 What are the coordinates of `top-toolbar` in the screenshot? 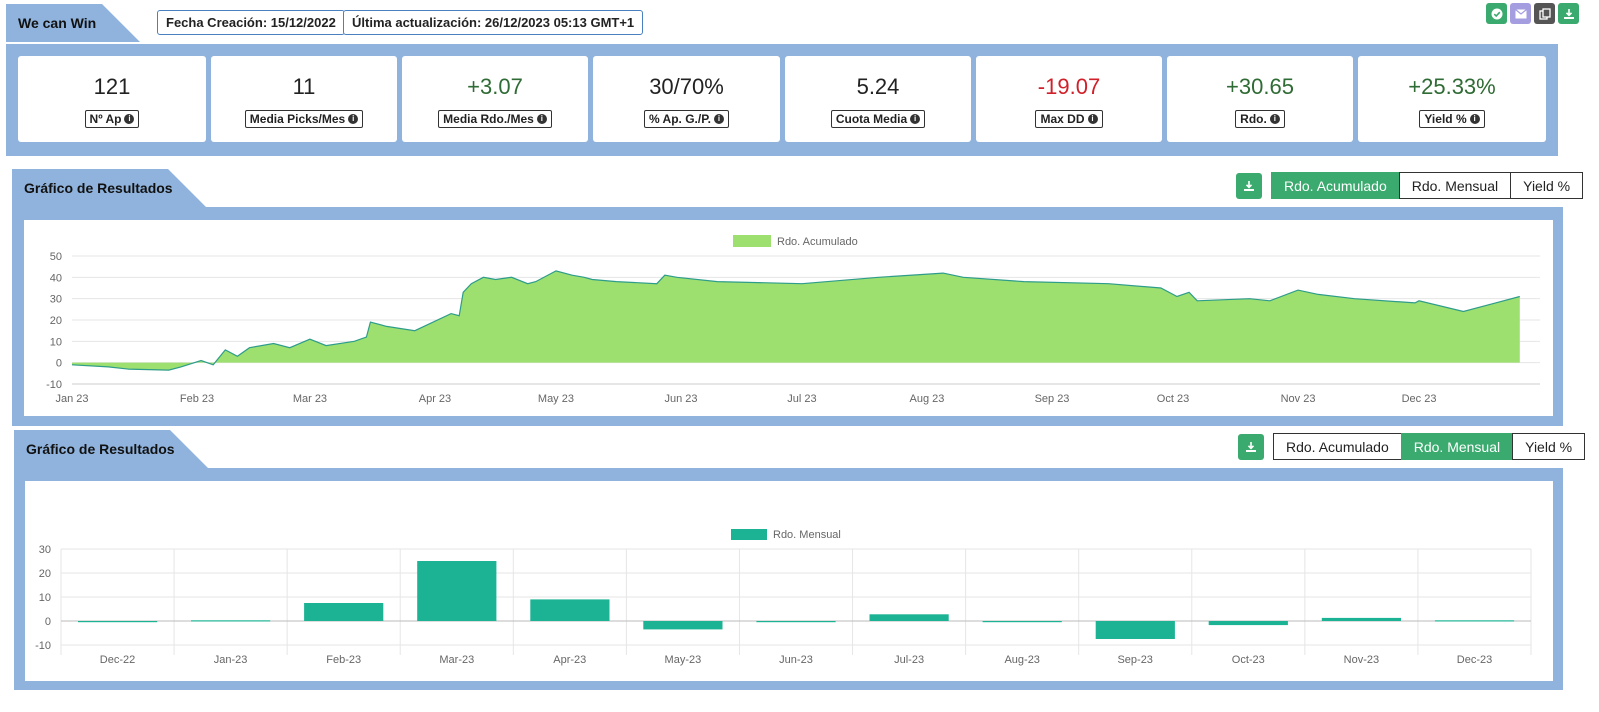 It's located at (1532, 13).